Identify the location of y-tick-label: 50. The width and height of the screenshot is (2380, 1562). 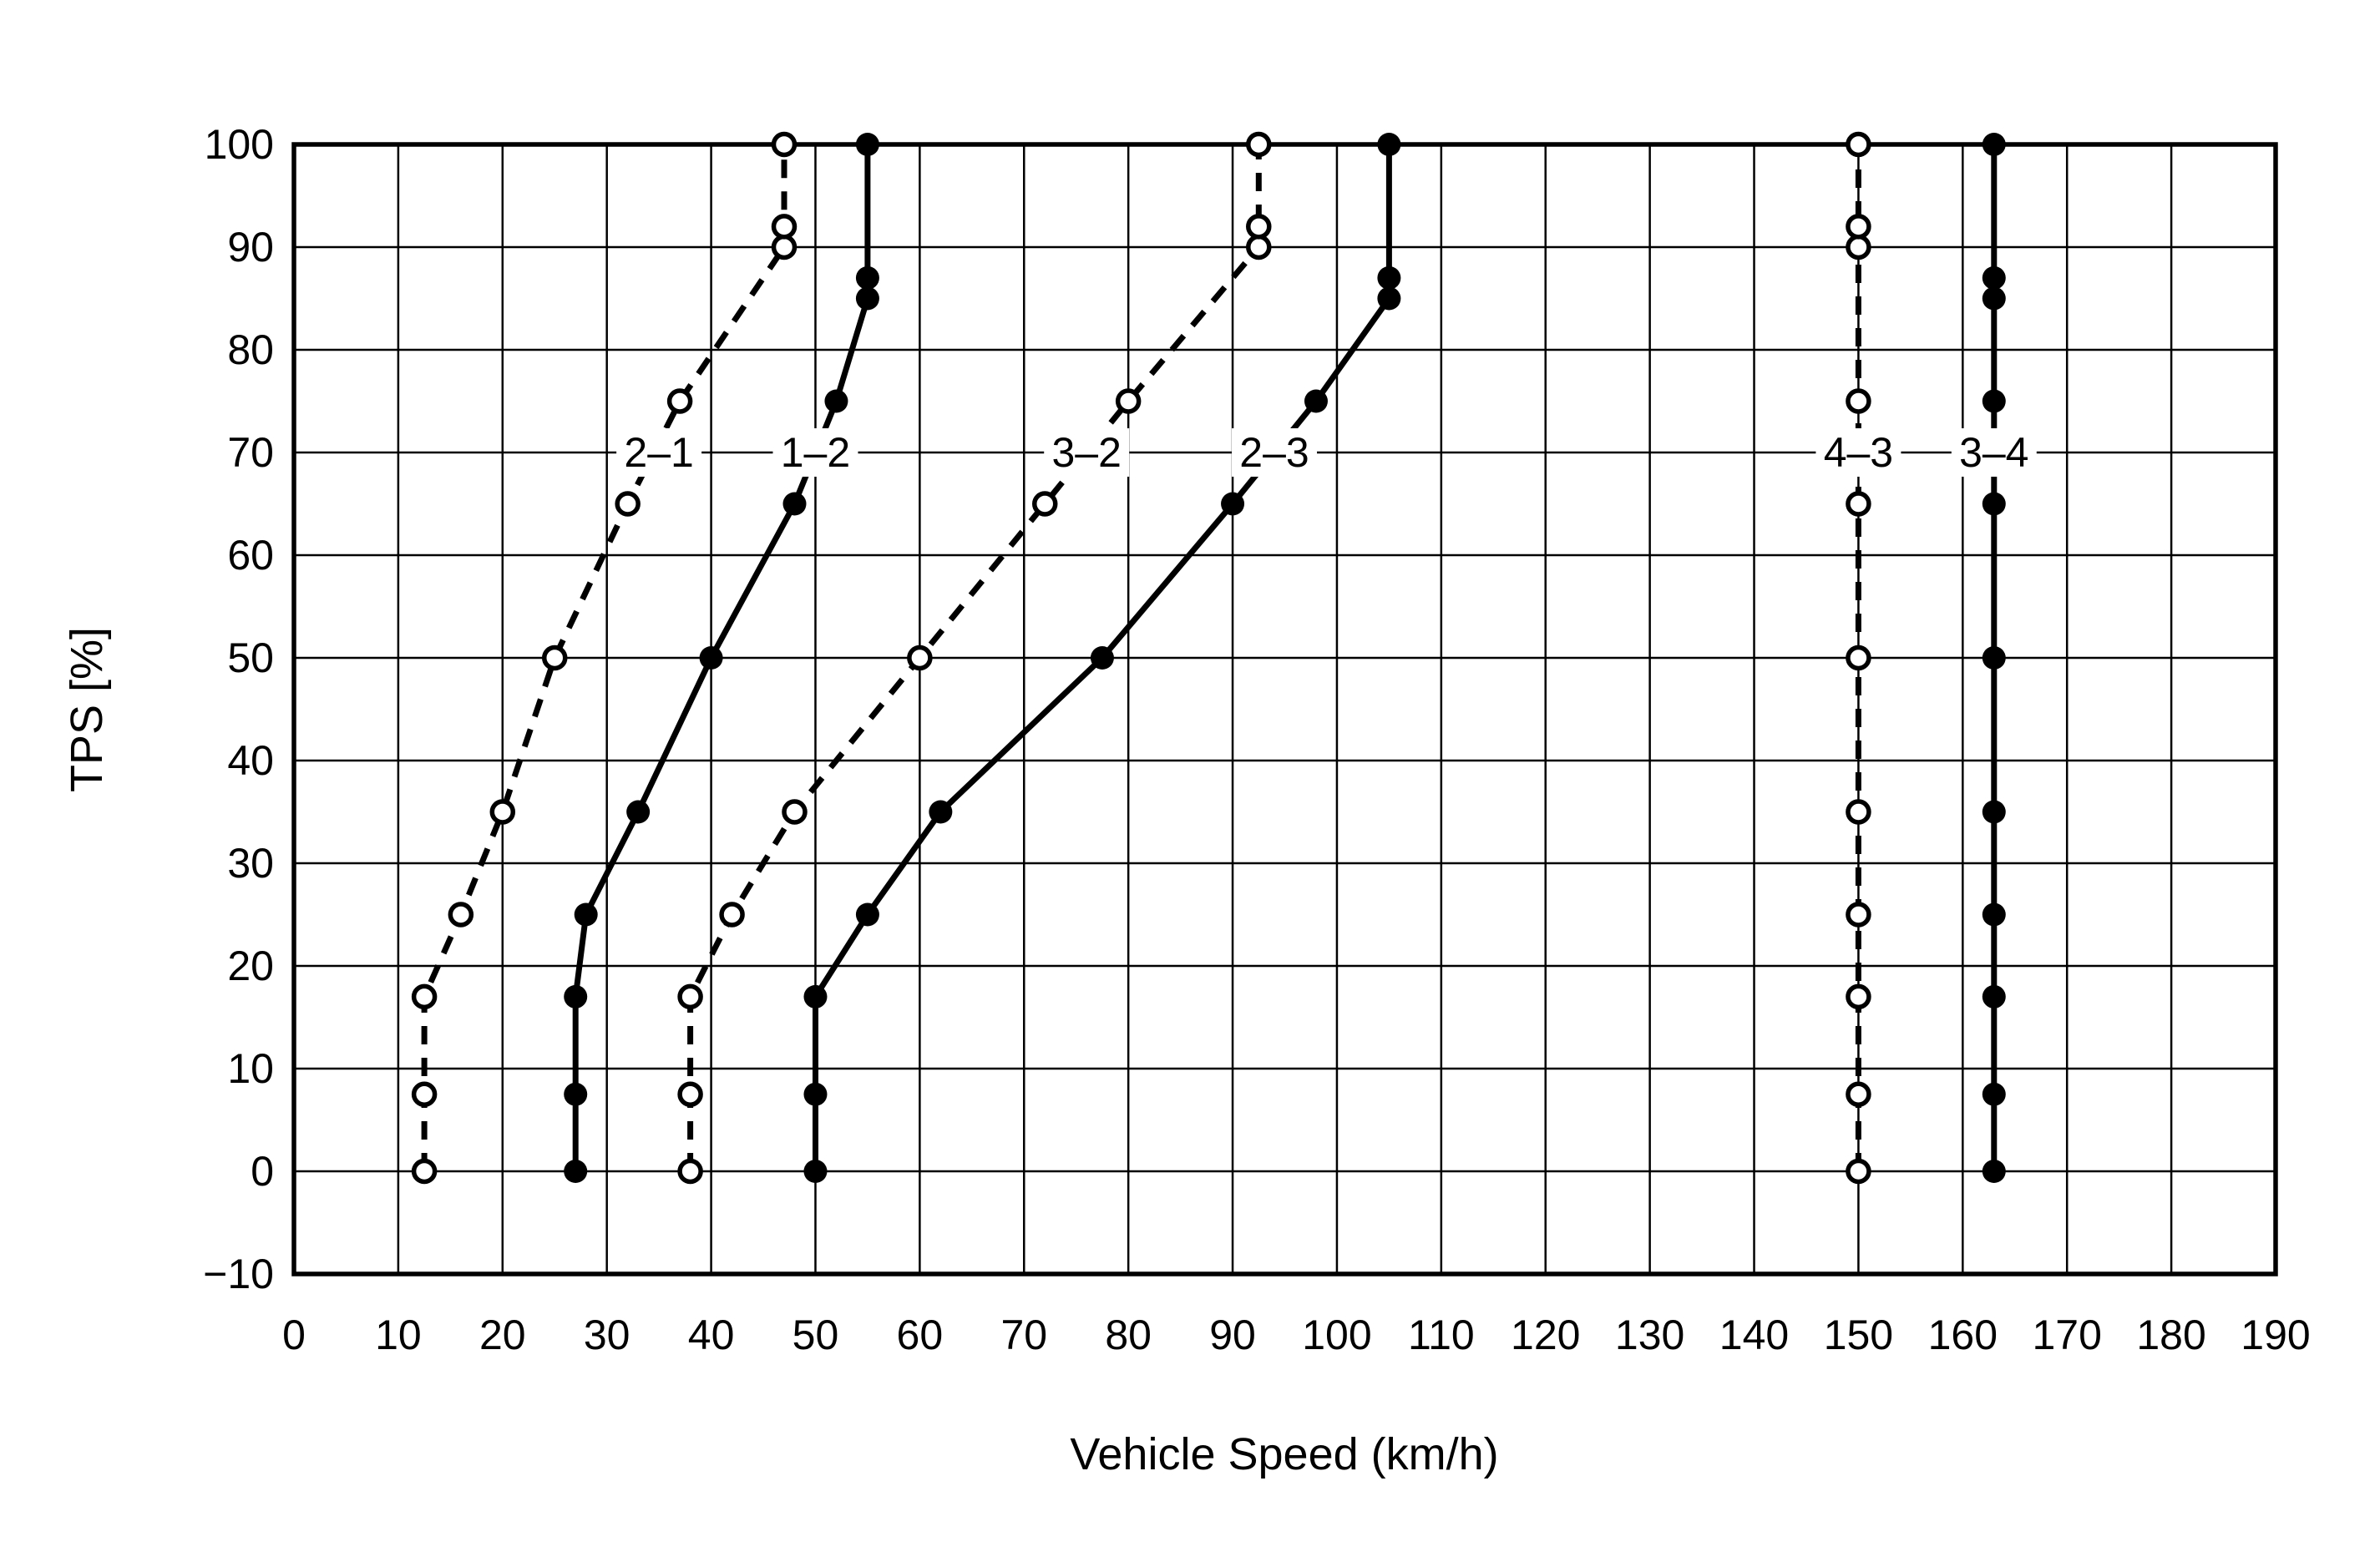
(250, 657).